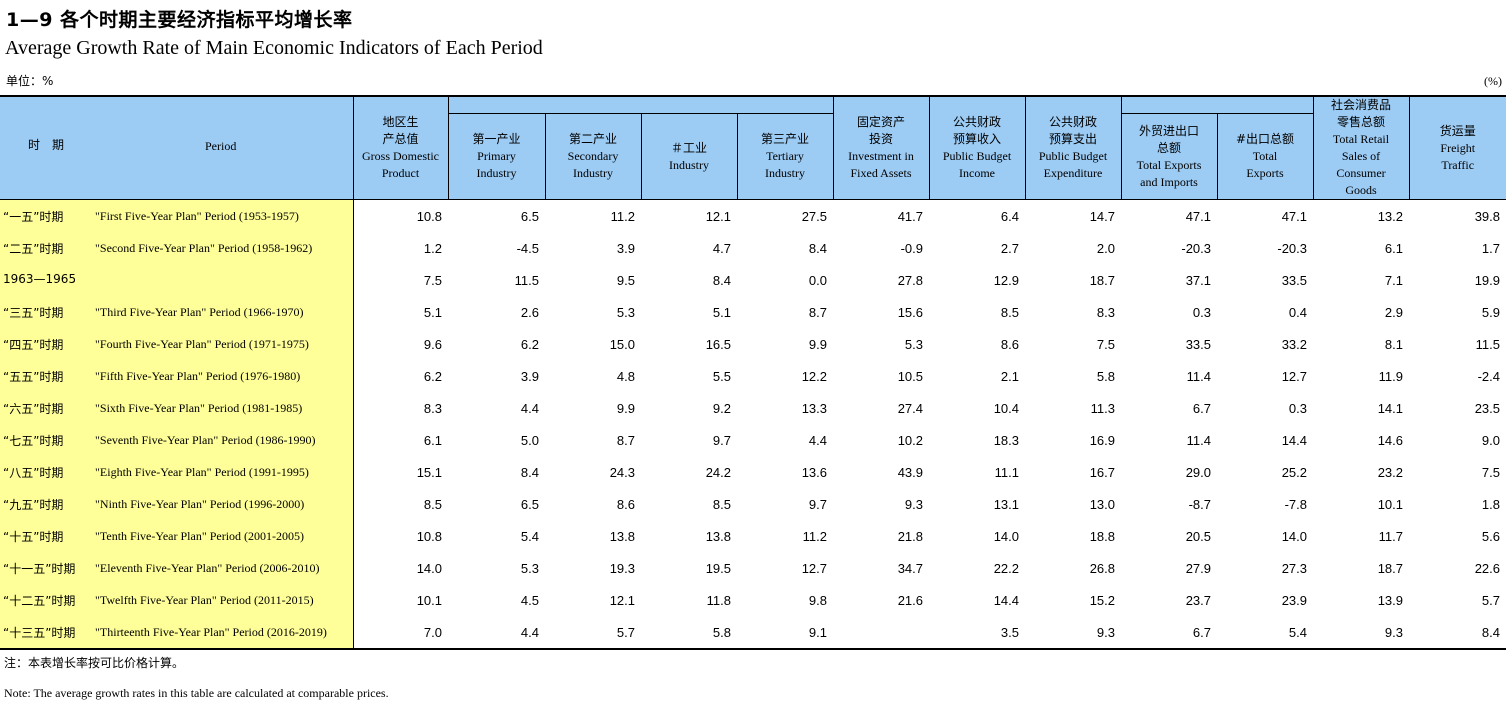 This screenshot has width=1506, height=710. I want to click on value-cell: 6.5, so click(529, 216).